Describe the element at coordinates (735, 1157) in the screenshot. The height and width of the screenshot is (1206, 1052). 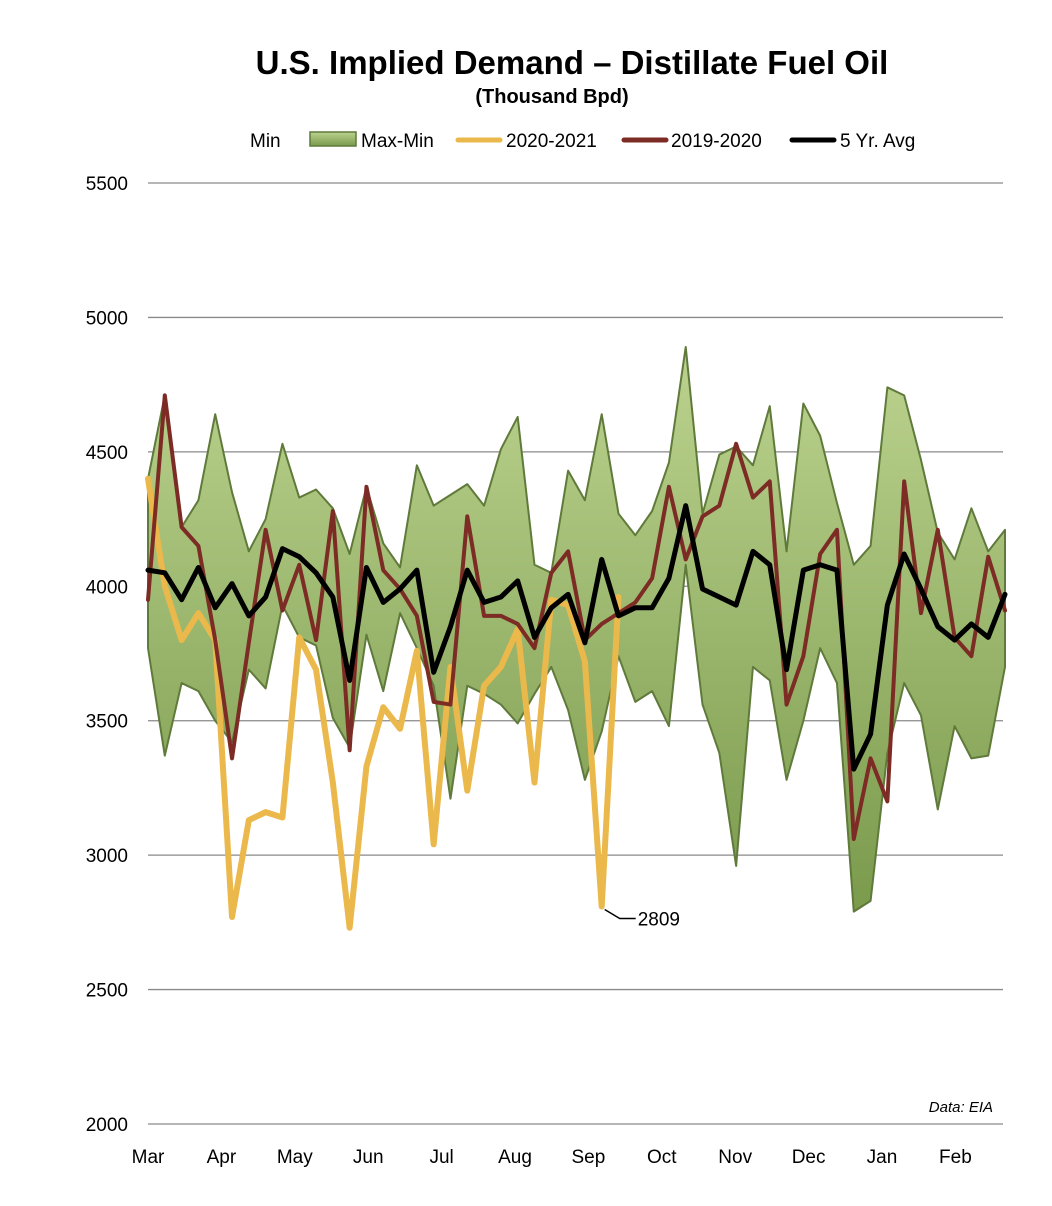
I see `x-tick-label: Nov` at that location.